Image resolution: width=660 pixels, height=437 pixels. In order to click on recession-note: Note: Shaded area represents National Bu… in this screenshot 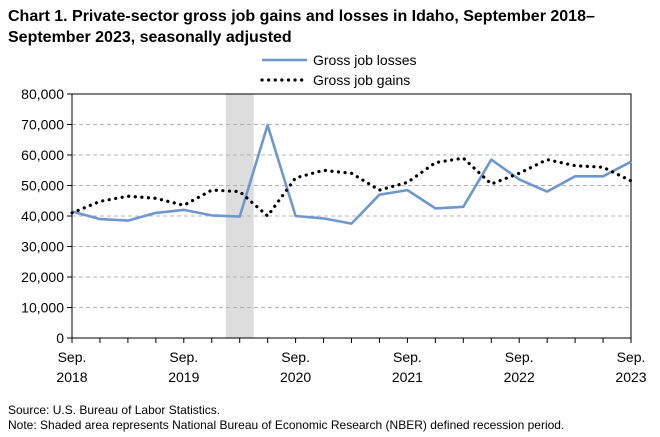, I will do `click(286, 425)`.